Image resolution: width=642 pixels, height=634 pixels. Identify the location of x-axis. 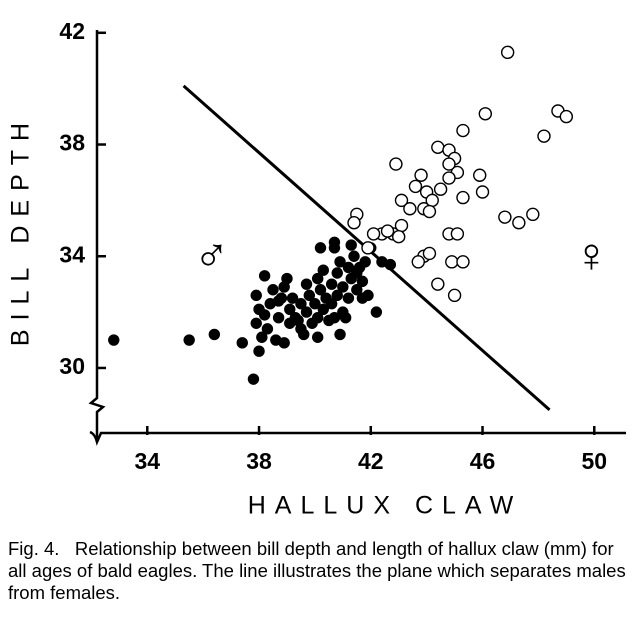
(357, 438).